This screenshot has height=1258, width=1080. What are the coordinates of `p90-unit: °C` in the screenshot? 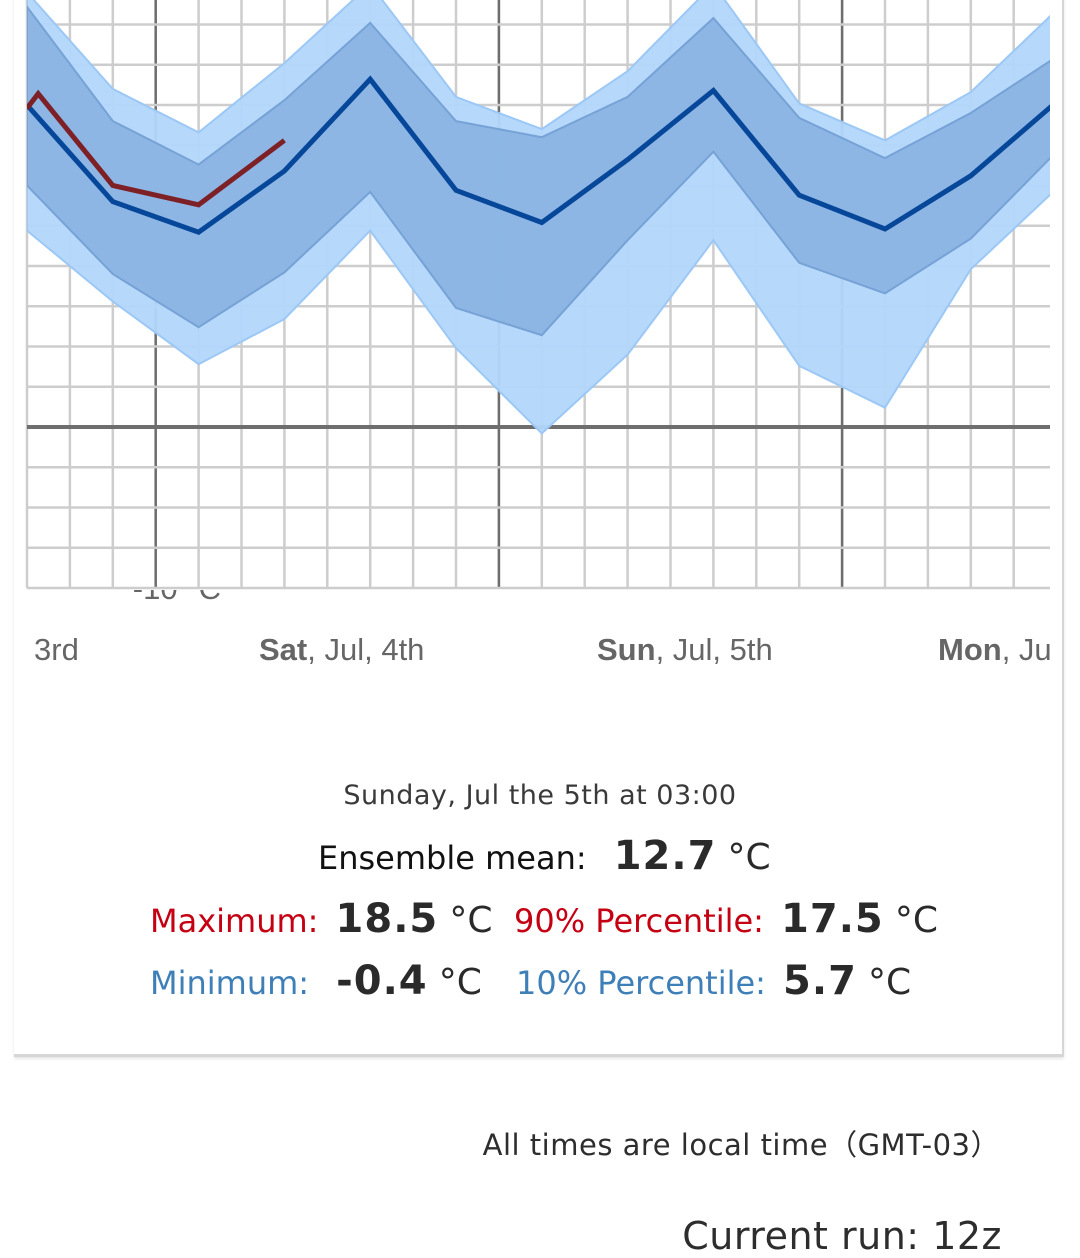 It's located at (916, 920).